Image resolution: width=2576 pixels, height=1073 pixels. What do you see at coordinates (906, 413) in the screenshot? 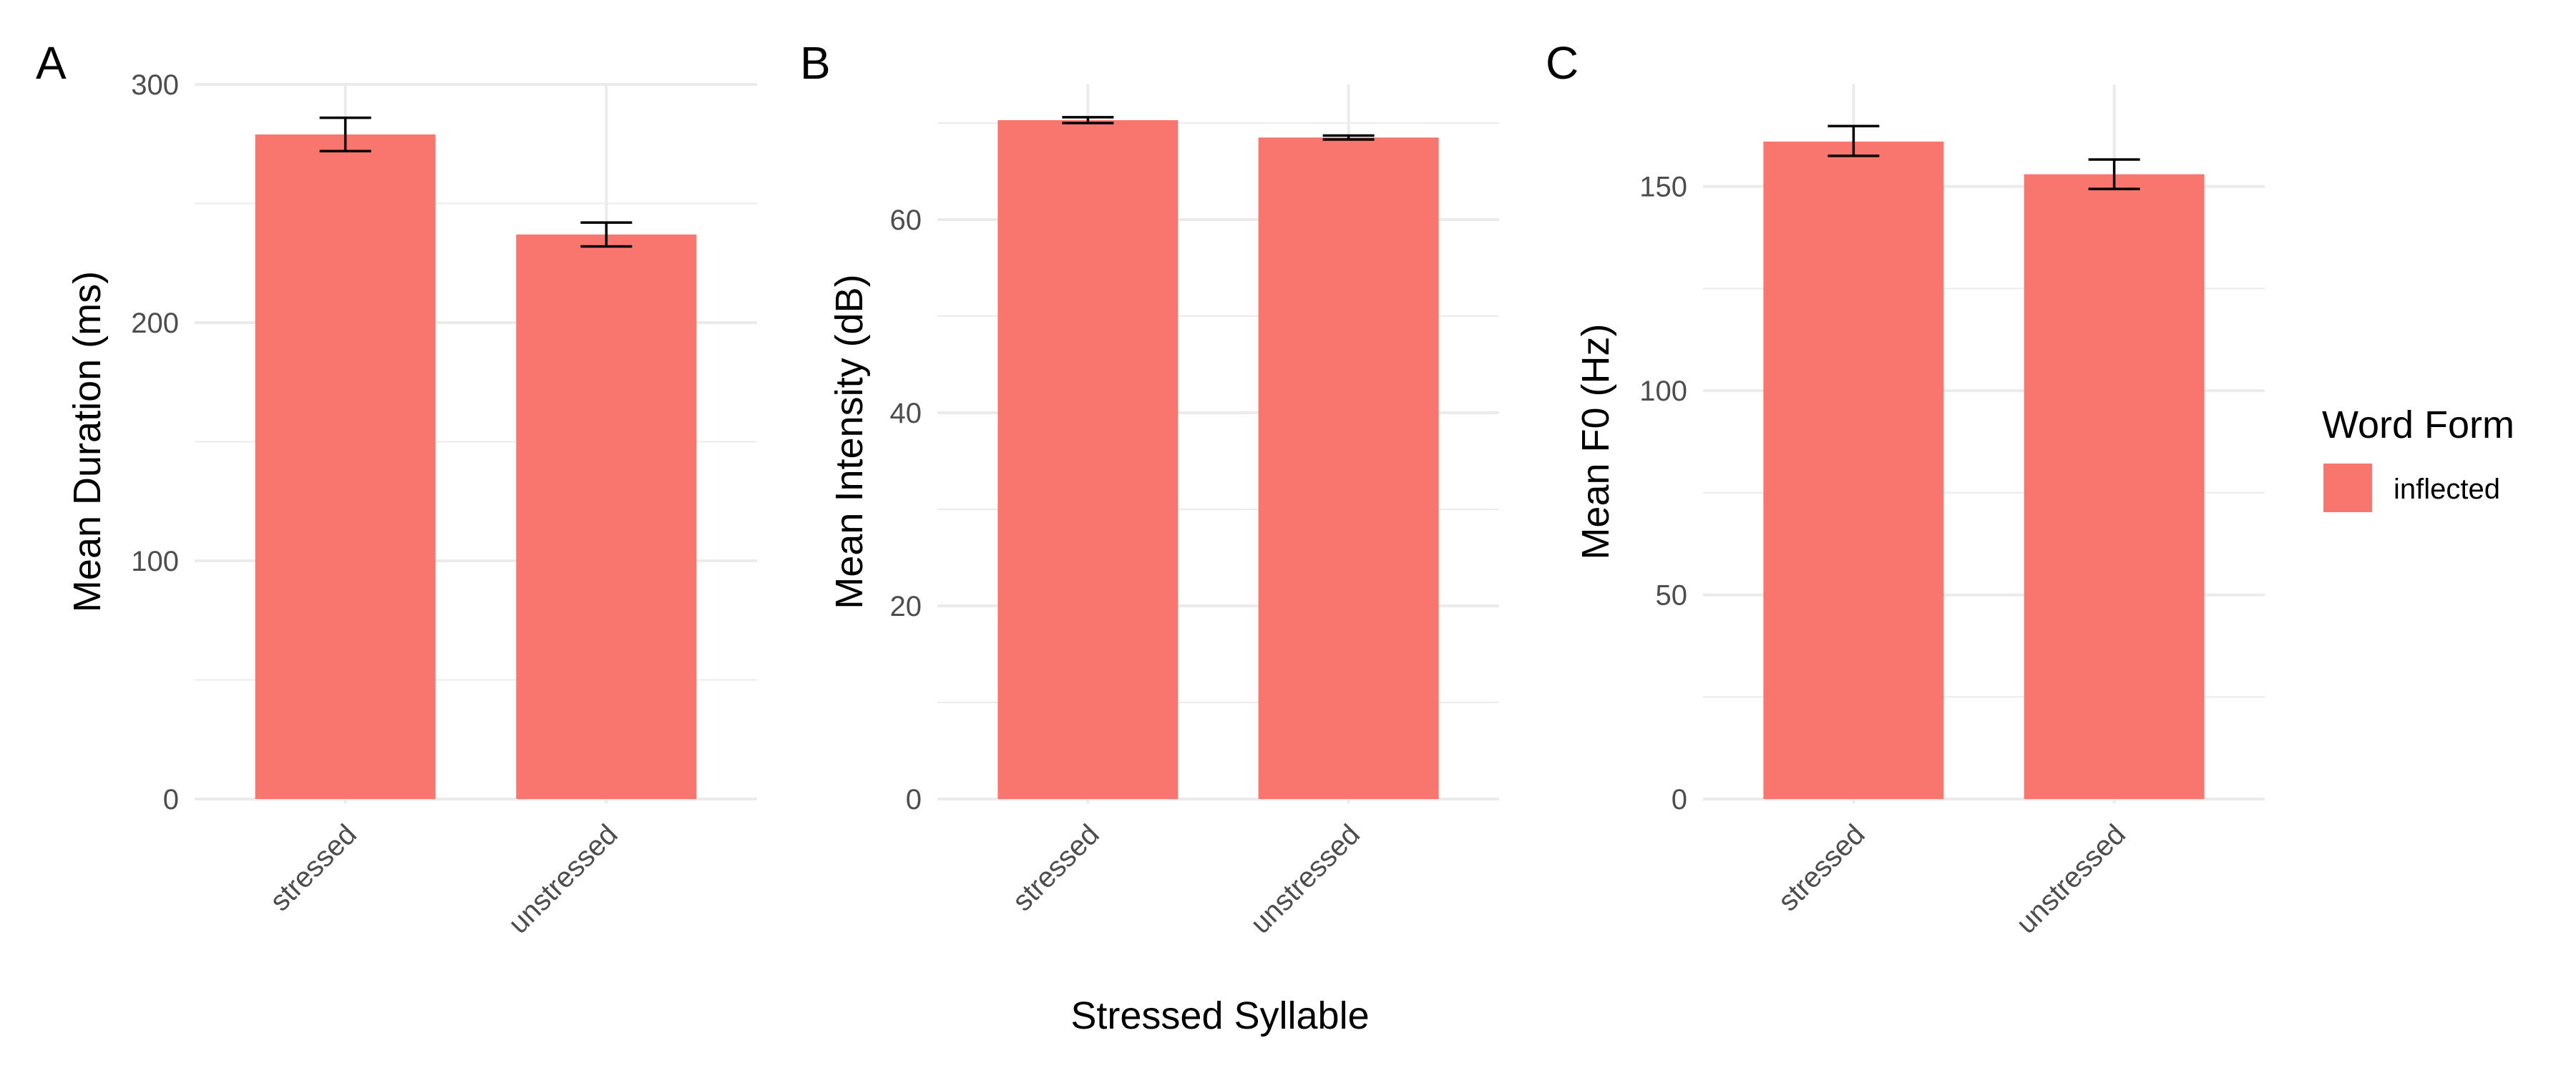
I see `y-tick-label: 40` at bounding box center [906, 413].